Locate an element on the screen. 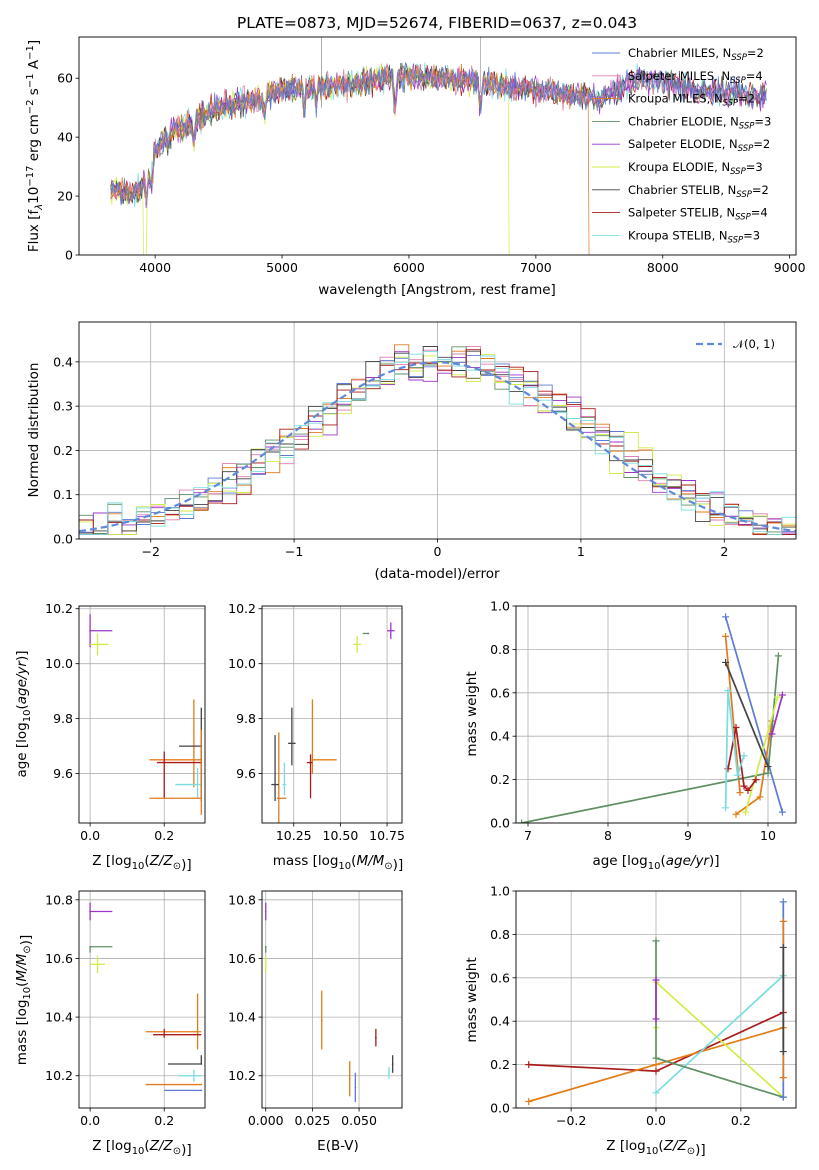 The width and height of the screenshot is (819, 1170). panel-mass_vs_Z: 0.0 0.2 10.2 10.4 10.6 10.8 is located at coordinates (125, 1009).